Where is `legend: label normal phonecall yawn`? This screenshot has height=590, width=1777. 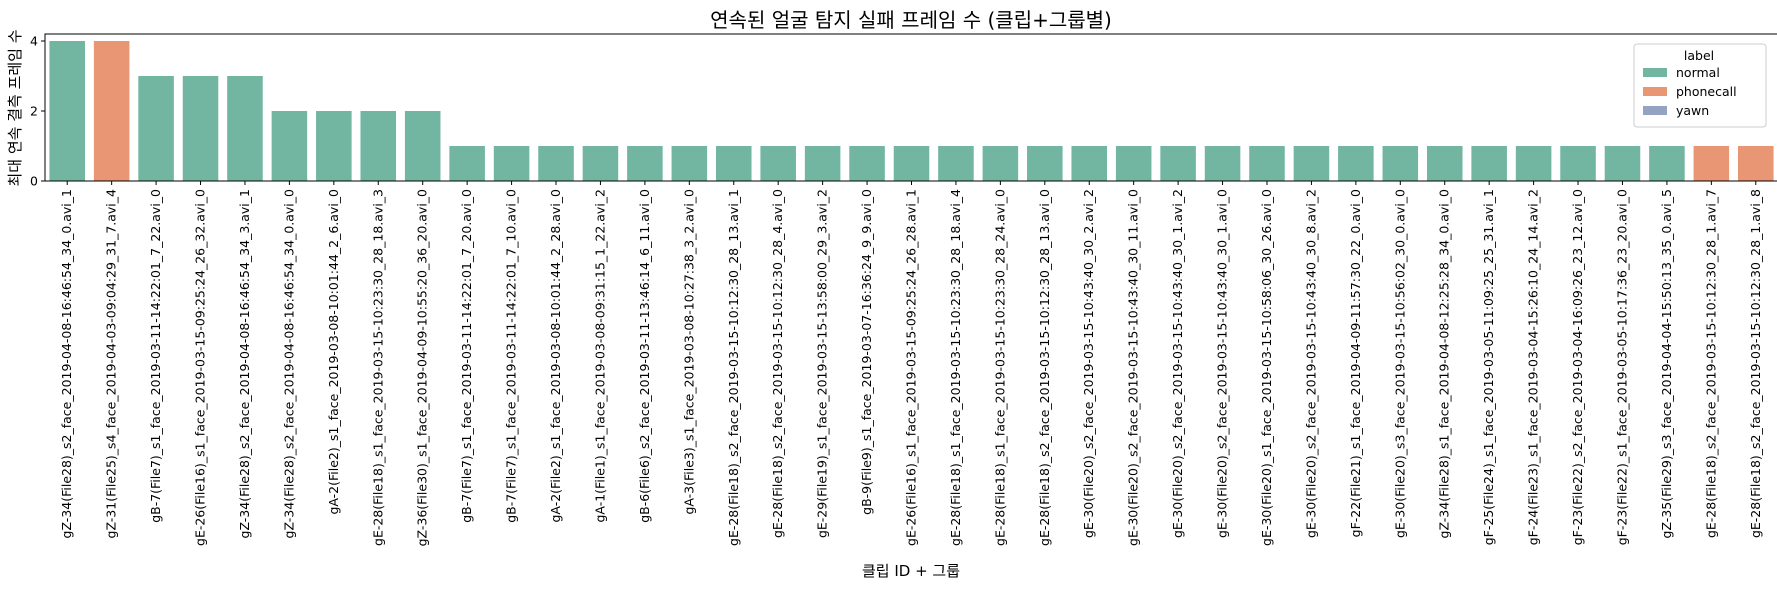
legend: label normal phonecall yawn is located at coordinates (1700, 85).